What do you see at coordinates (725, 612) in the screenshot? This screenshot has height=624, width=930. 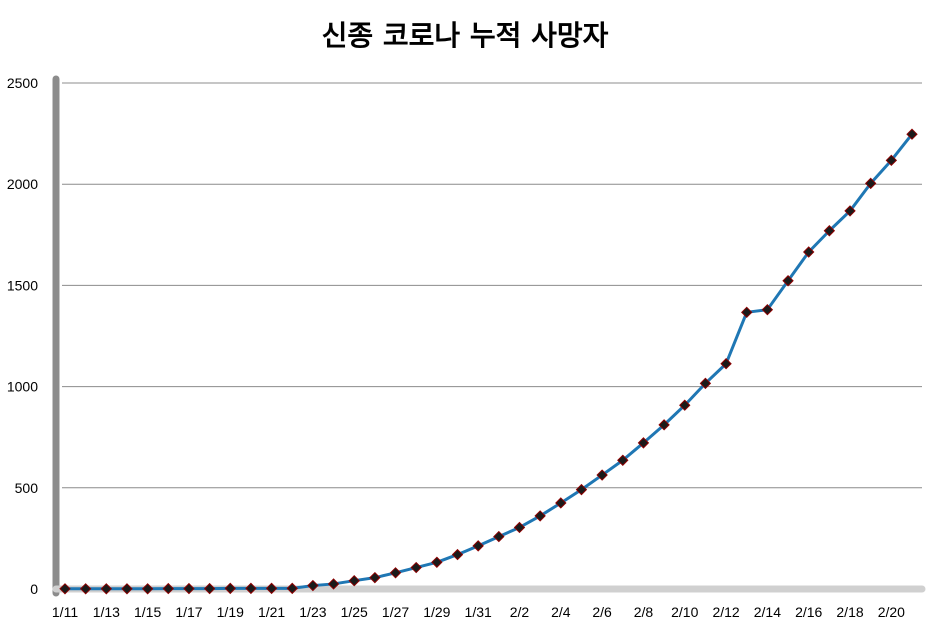 I see `x-tick-label: 2/12` at bounding box center [725, 612].